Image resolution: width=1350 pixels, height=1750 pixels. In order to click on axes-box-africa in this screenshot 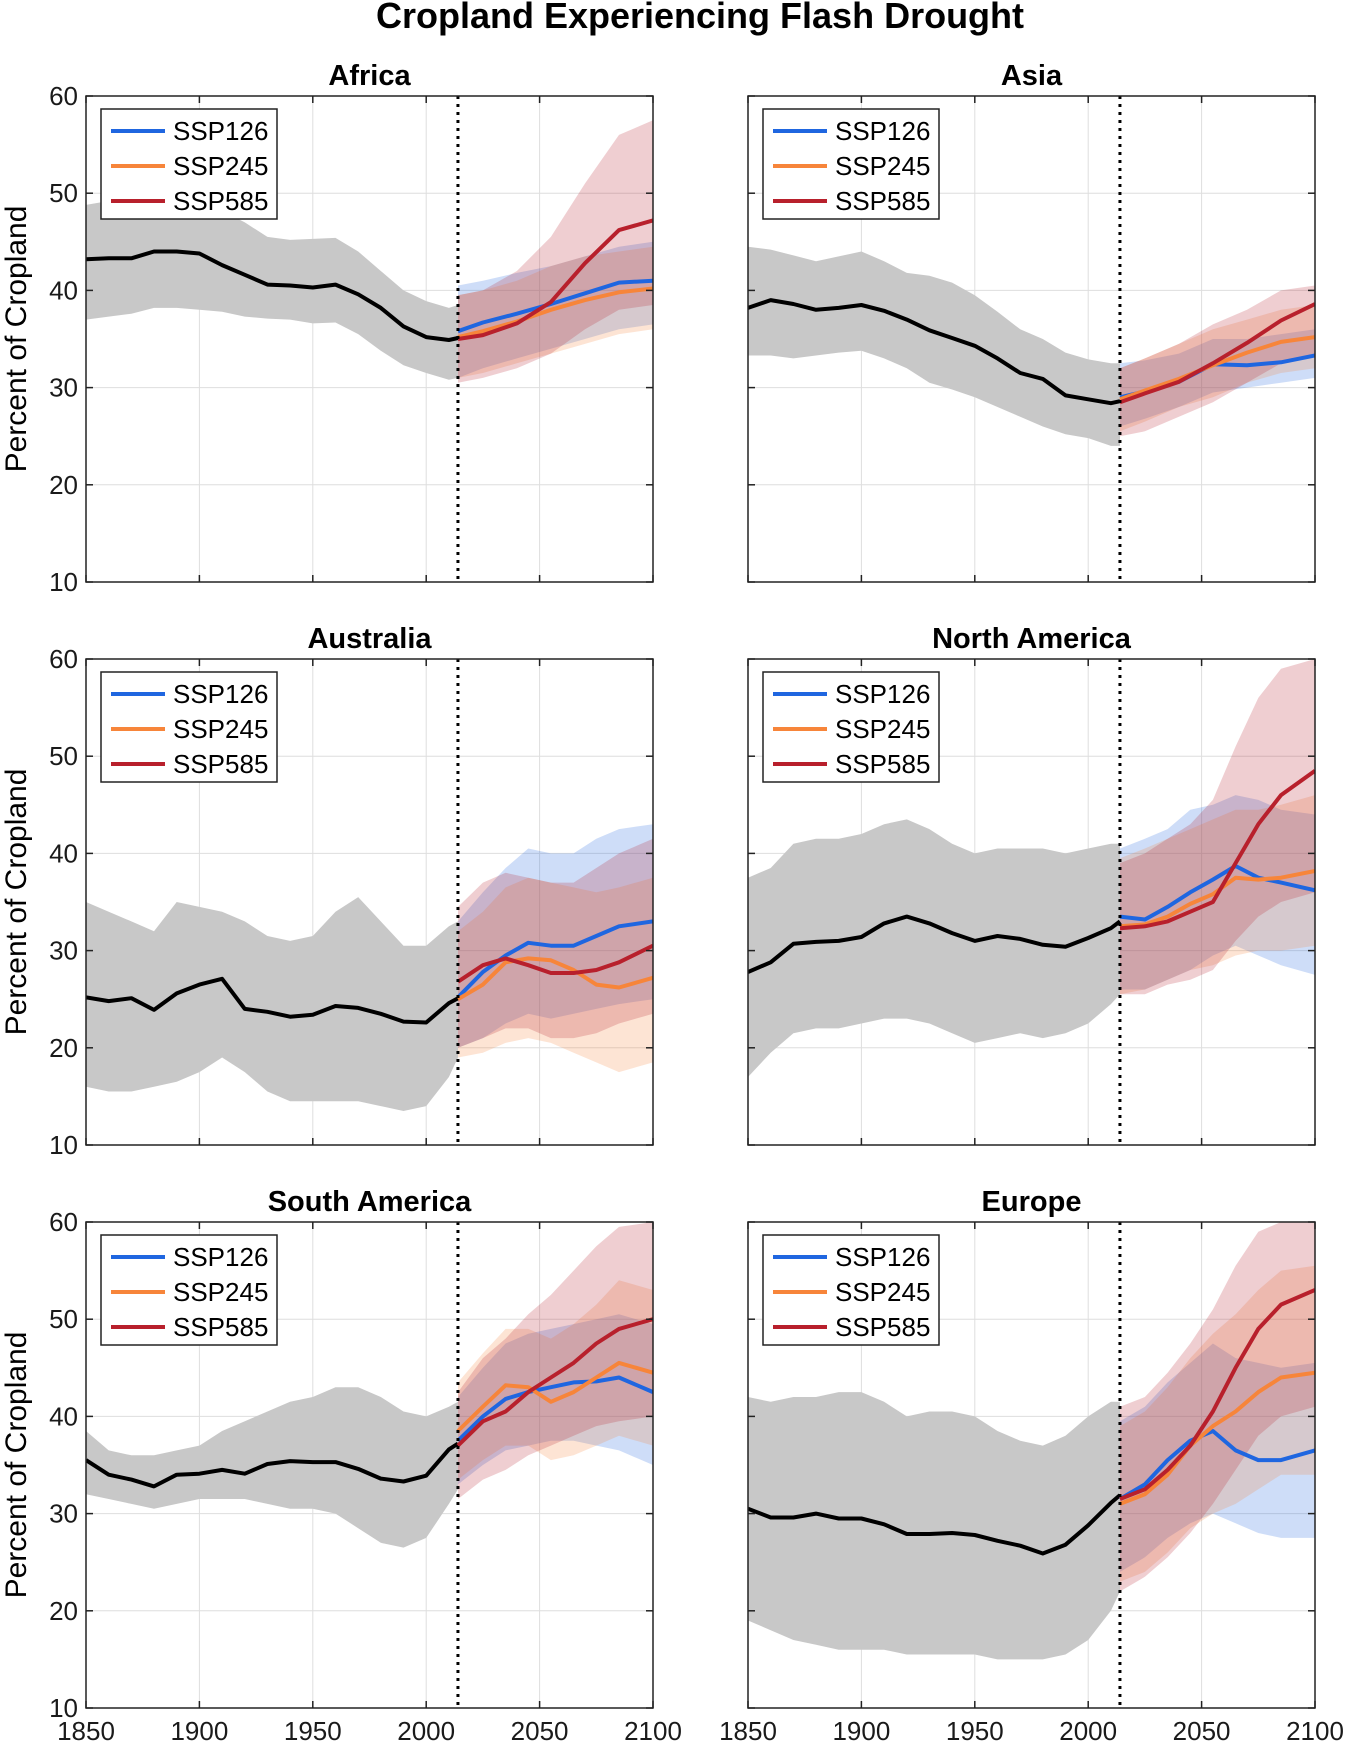, I will do `click(369, 339)`.